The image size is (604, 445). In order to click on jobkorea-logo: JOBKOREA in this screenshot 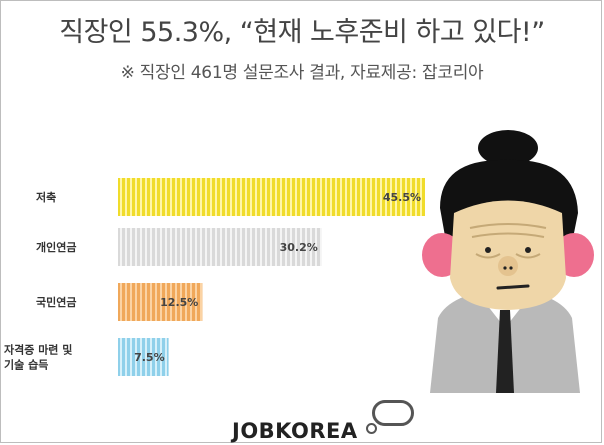, I will do `click(295, 431)`.